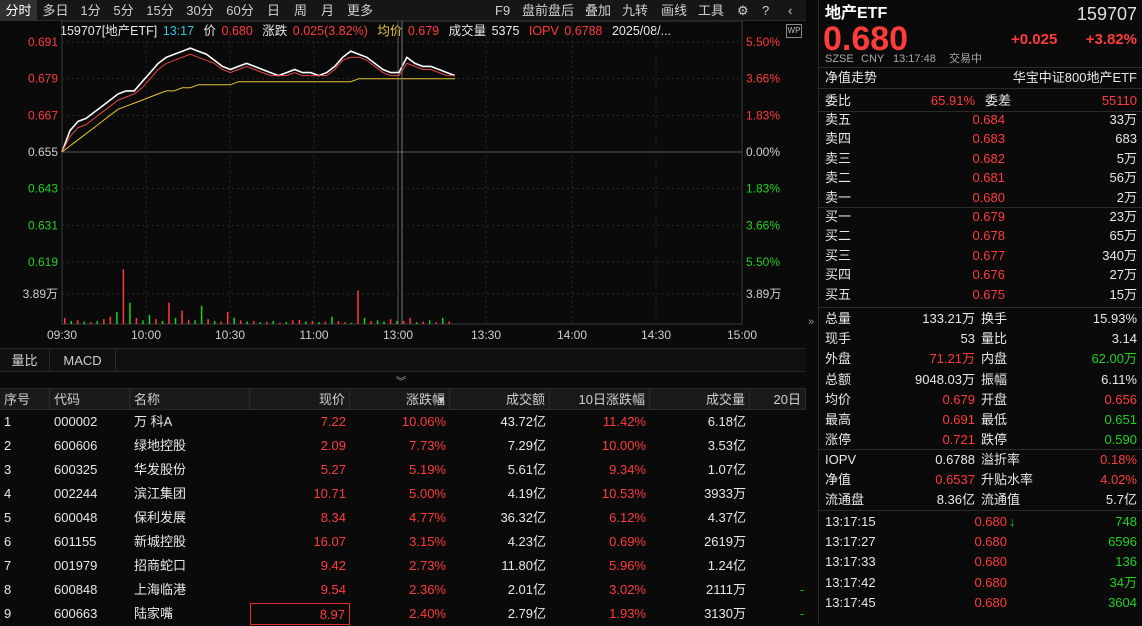 This screenshot has width=1142, height=626. I want to click on table-row: 4 002244 滨江集团 10.71 5.00% 4.19亿 10.53% 3933万, so click(403, 494).